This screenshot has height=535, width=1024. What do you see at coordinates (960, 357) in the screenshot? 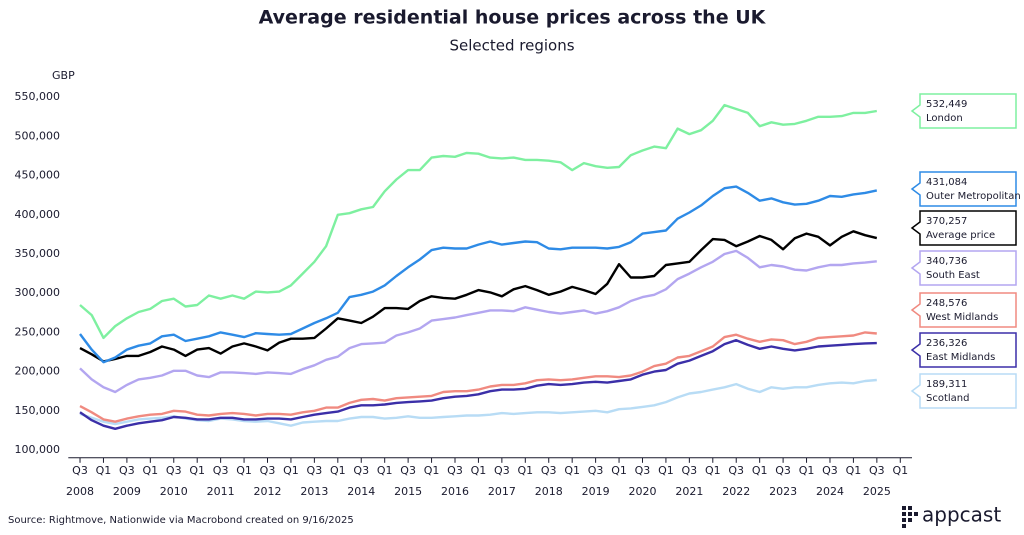
I see `legend-label: East Midlands` at bounding box center [960, 357].